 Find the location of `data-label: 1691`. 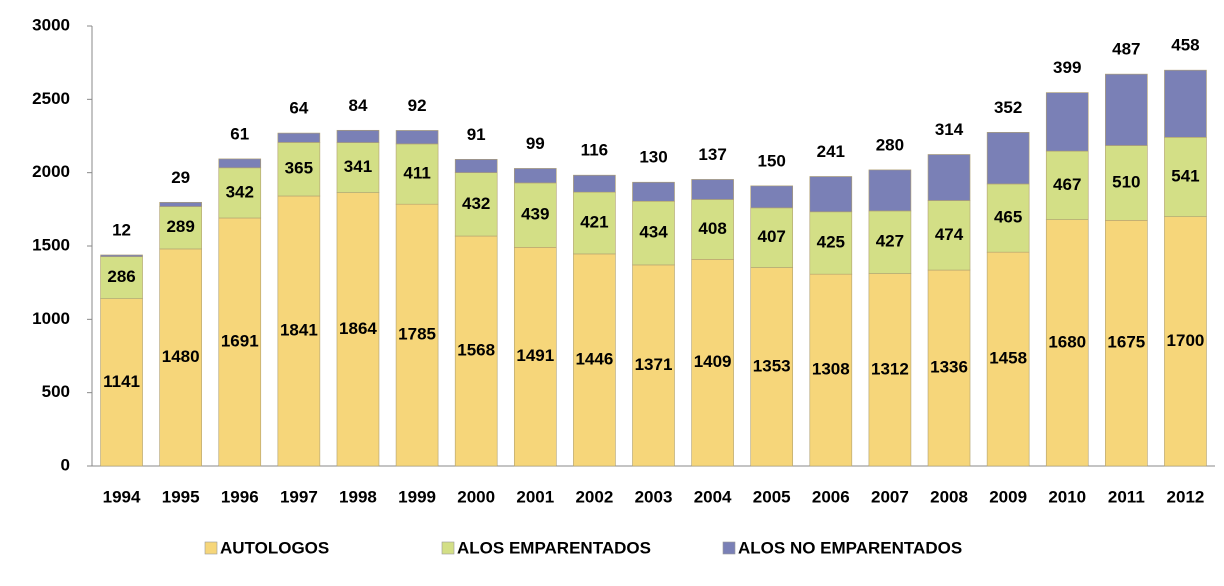

data-label: 1691 is located at coordinates (240, 340).